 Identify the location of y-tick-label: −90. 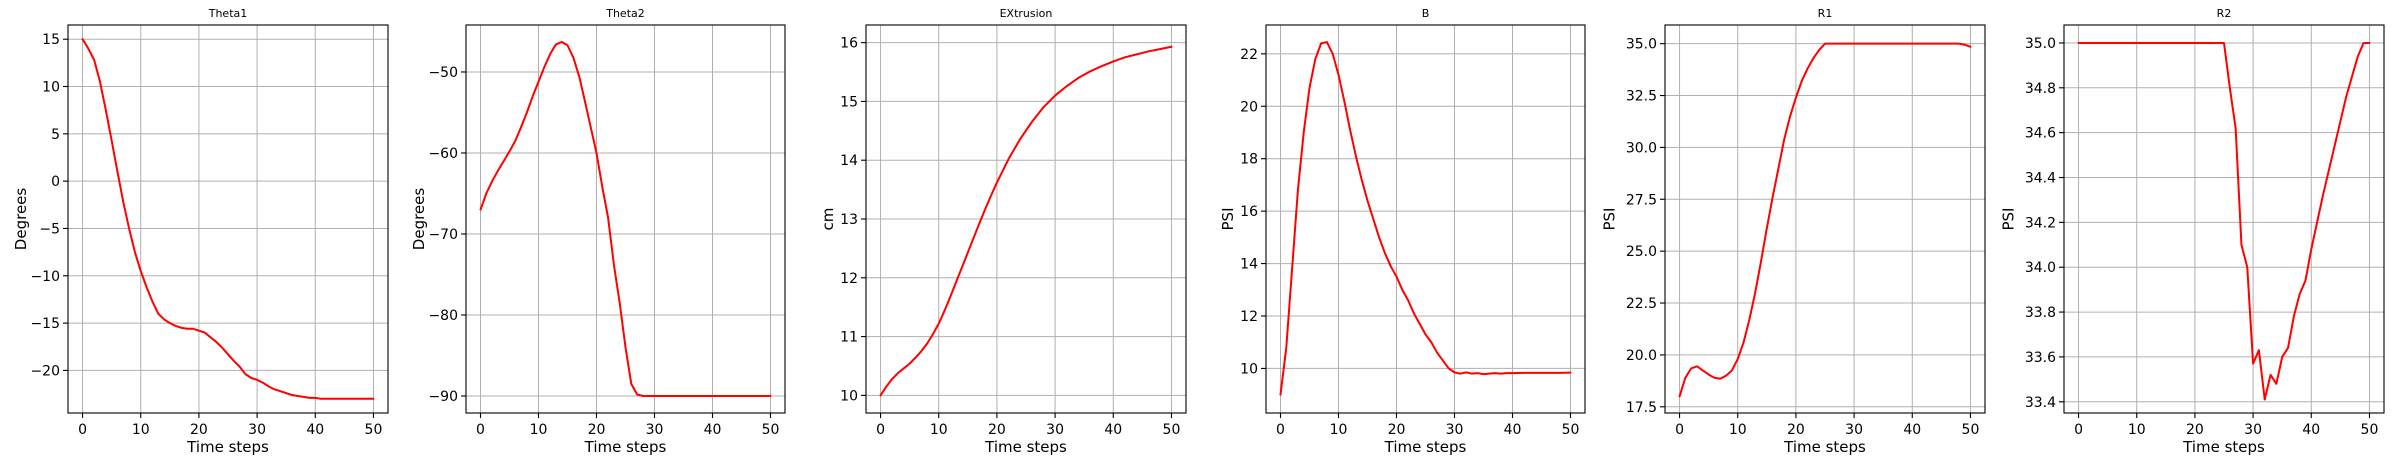
(443, 397).